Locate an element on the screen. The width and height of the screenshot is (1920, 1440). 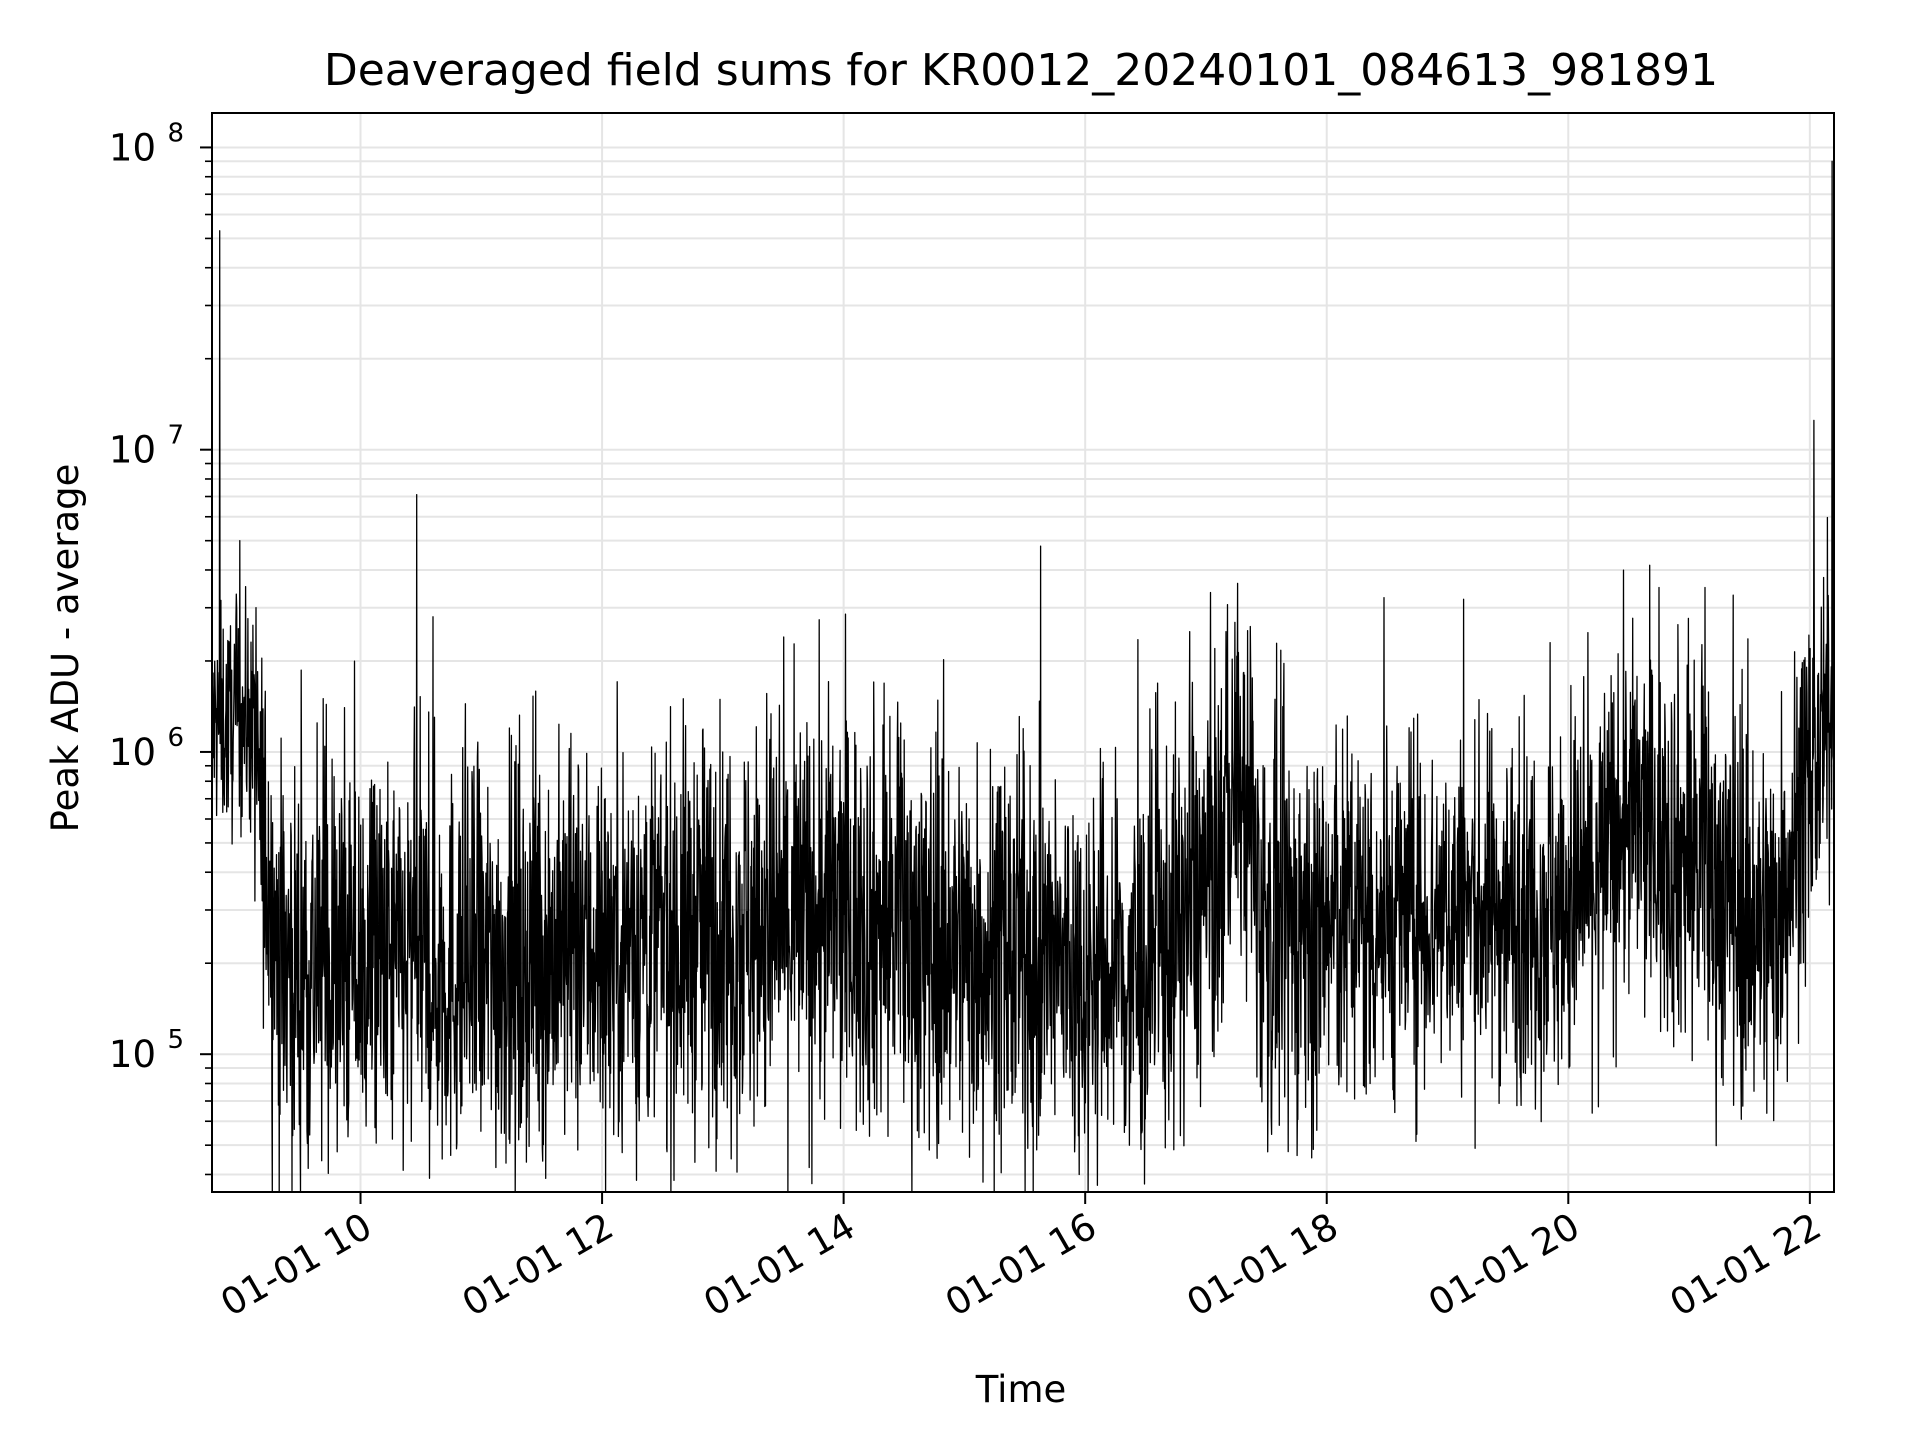
x-axis-label: Time is located at coordinates (1021, 1389).